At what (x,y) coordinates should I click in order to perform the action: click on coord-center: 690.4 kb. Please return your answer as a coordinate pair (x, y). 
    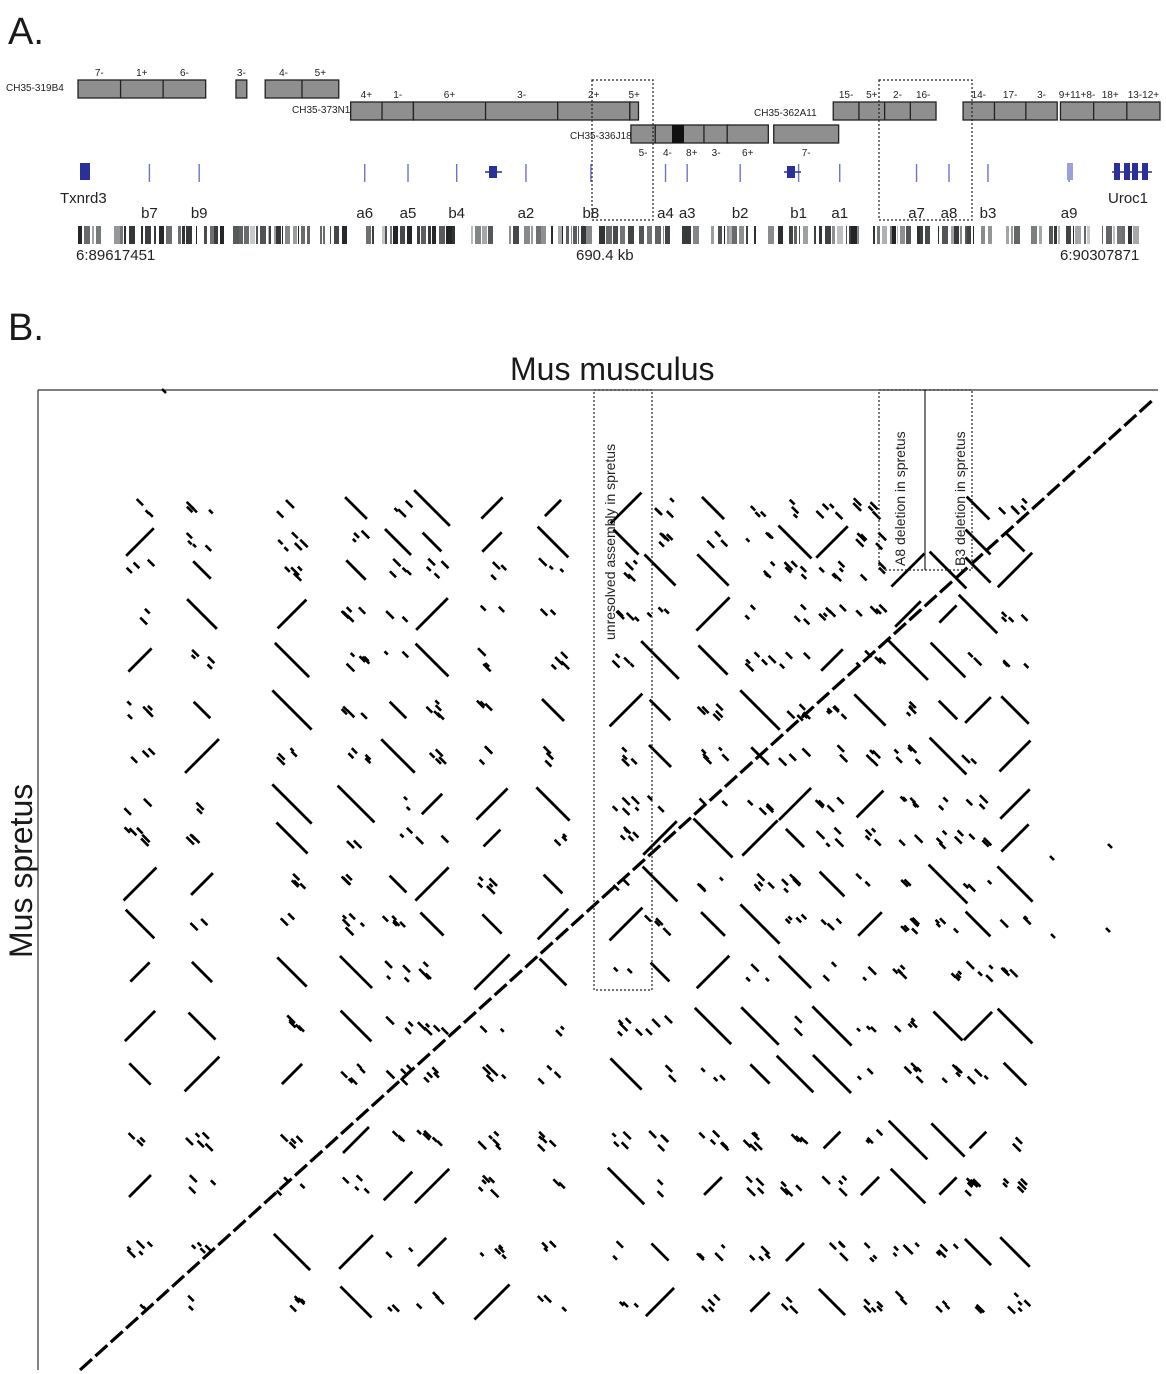
    Looking at the image, I should click on (605, 255).